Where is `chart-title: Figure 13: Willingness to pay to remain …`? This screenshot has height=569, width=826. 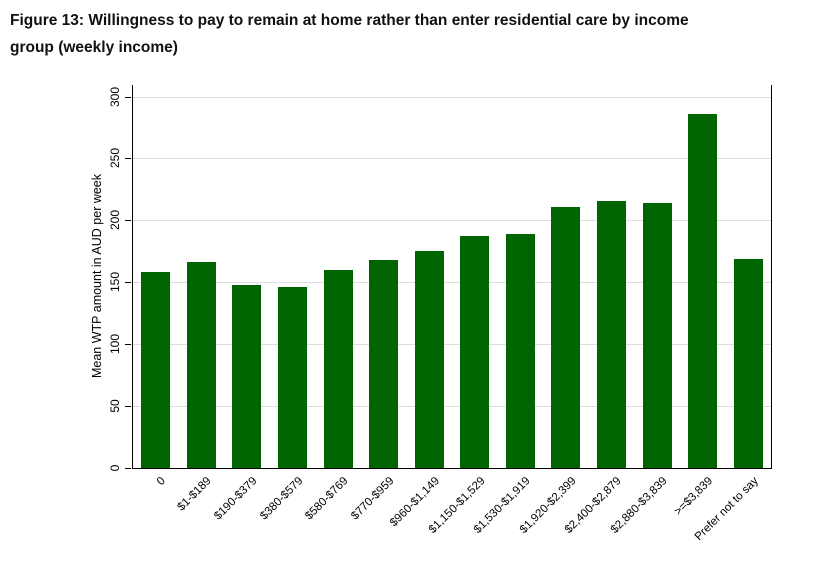 chart-title: Figure 13: Willingness to pay to remain … is located at coordinates (413, 34).